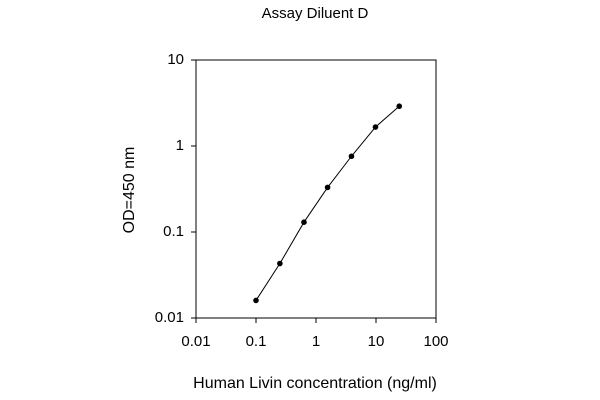 The height and width of the screenshot is (400, 600). What do you see at coordinates (169, 317) in the screenshot?
I see `y-tick-label: 0.01` at bounding box center [169, 317].